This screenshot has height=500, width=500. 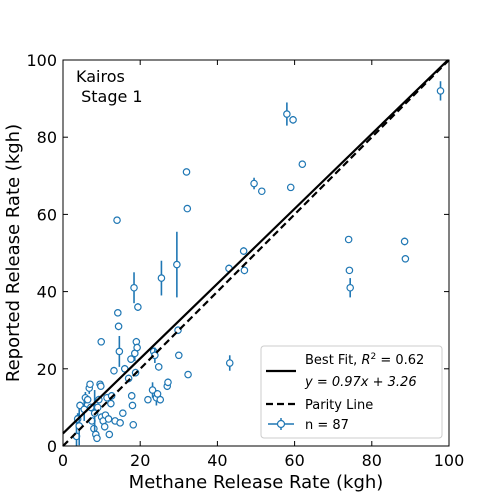 What do you see at coordinates (13, 253) in the screenshot?
I see `y-axis-label: Reported Release Rate (kgh)` at bounding box center [13, 253].